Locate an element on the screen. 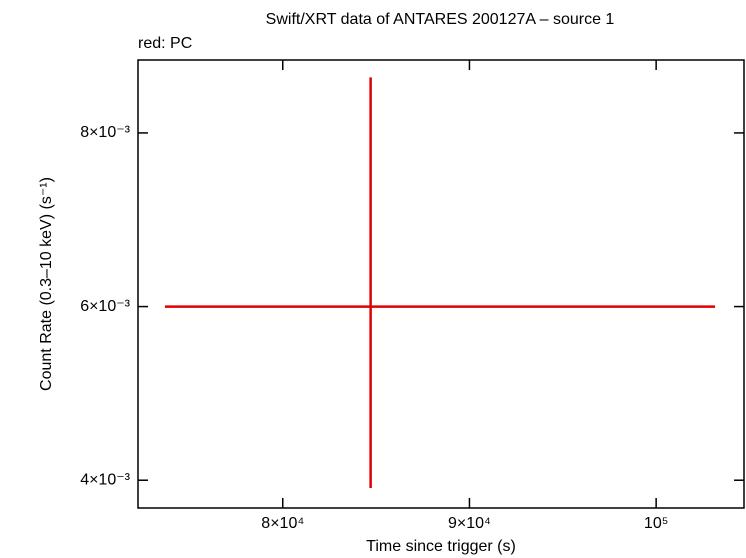  x-tick-label: 9×10⁴ is located at coordinates (469, 523).